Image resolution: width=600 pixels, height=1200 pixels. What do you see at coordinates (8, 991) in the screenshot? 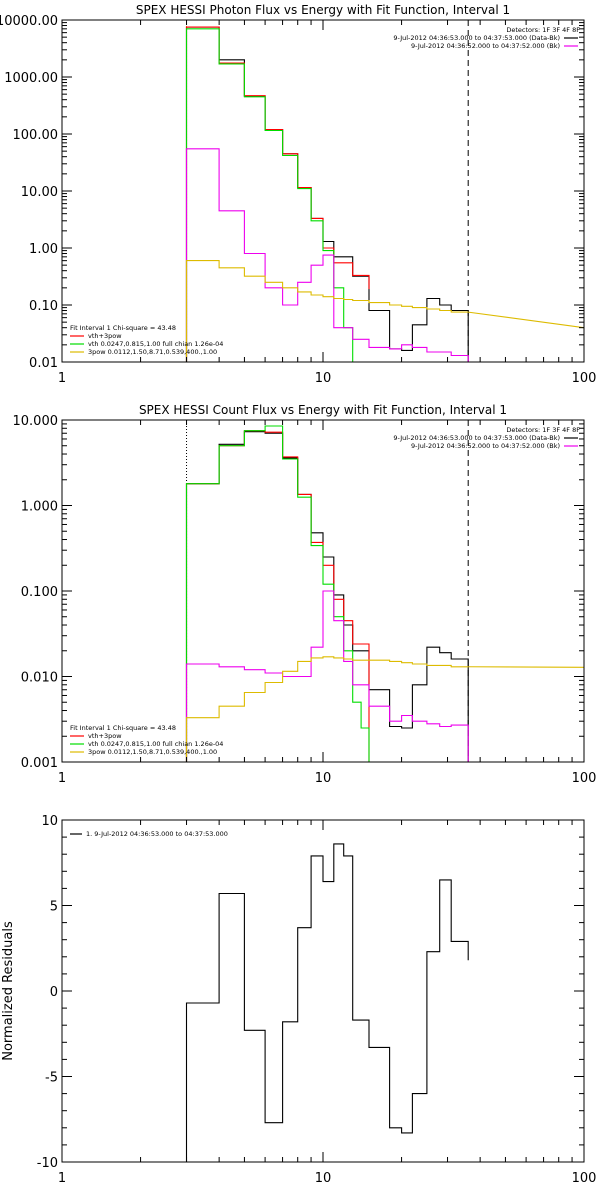
I see `y-axis-label: Normalized Residuals` at bounding box center [8, 991].